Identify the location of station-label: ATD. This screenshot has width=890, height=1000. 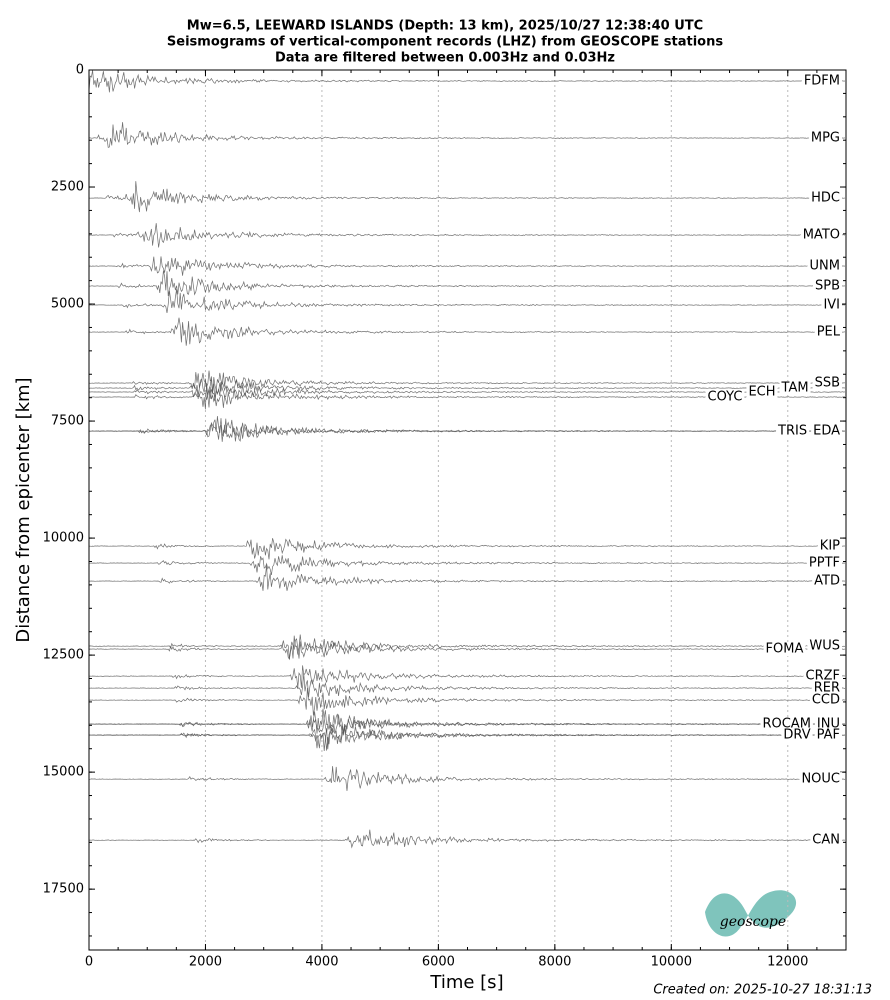
(827, 581).